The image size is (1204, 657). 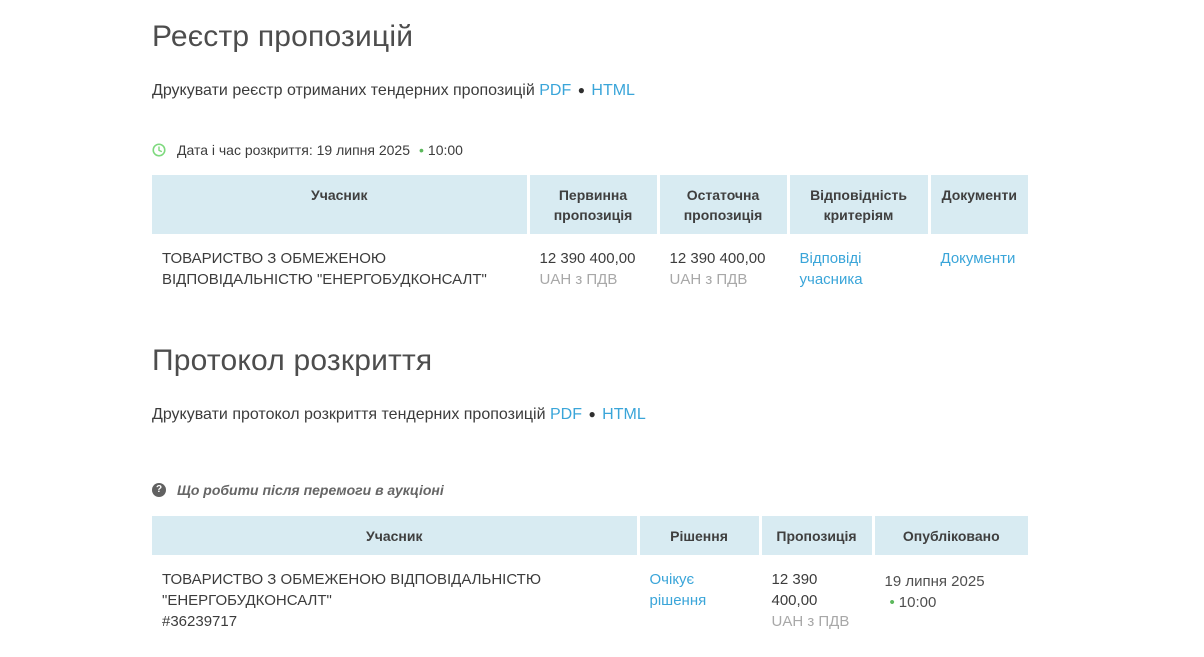 I want to click on disclosure-date: 19 липня 2025, so click(x=363, y=150).